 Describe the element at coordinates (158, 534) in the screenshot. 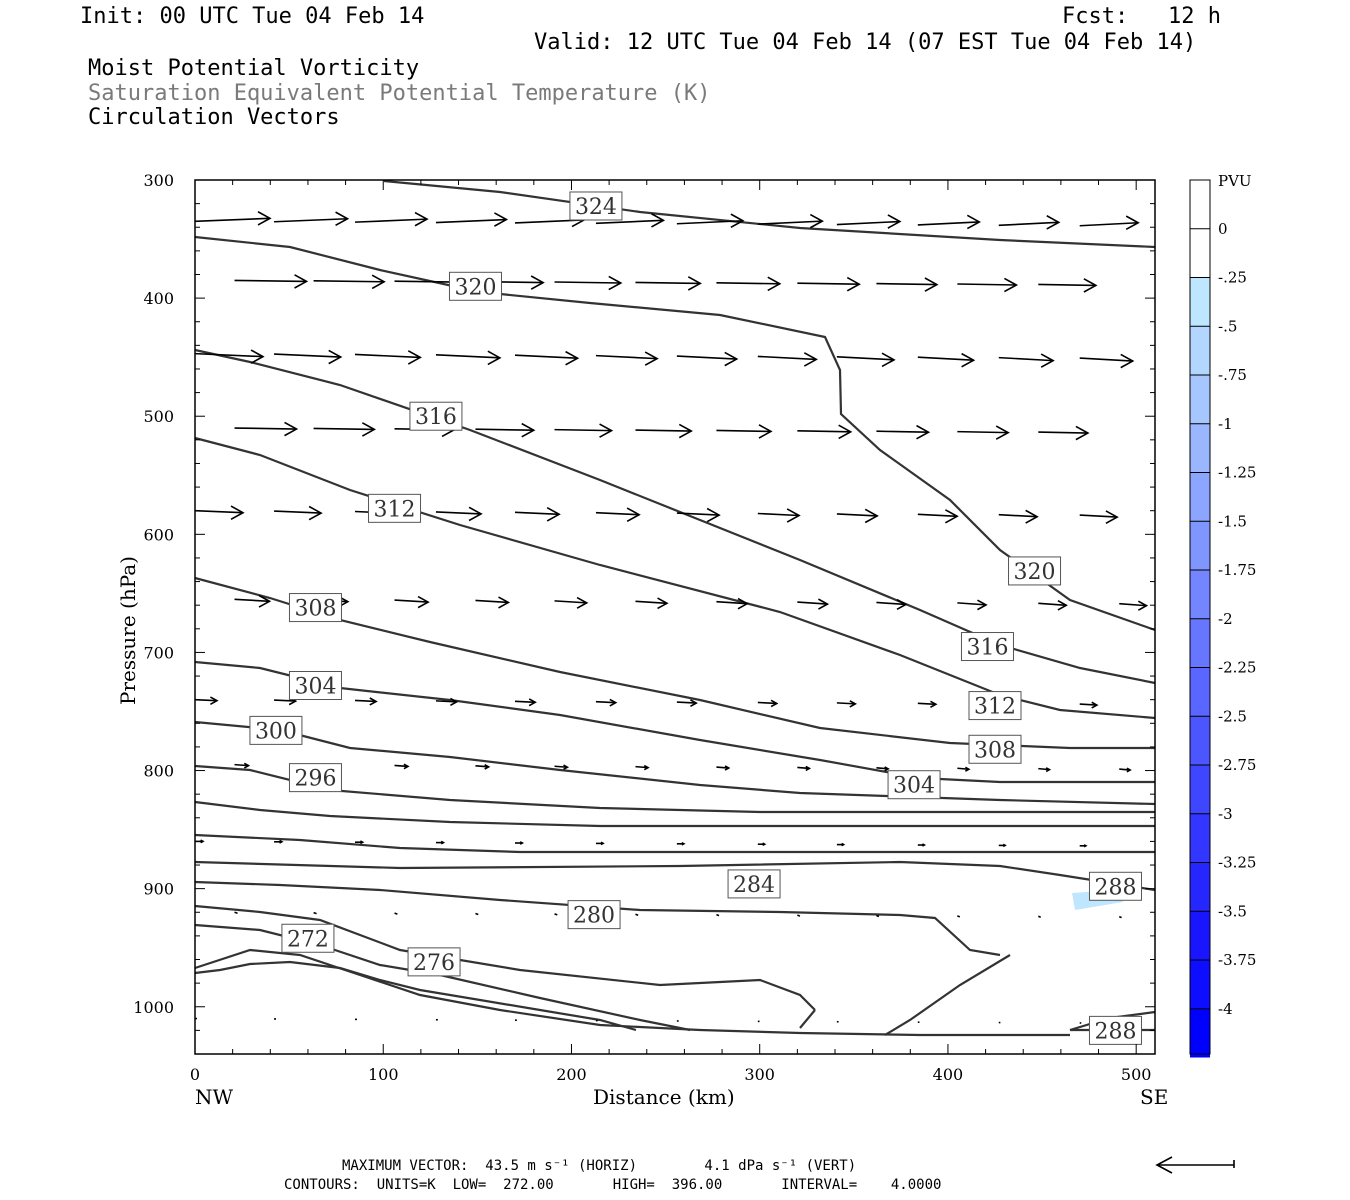

I see `y-tick-label: 600` at that location.